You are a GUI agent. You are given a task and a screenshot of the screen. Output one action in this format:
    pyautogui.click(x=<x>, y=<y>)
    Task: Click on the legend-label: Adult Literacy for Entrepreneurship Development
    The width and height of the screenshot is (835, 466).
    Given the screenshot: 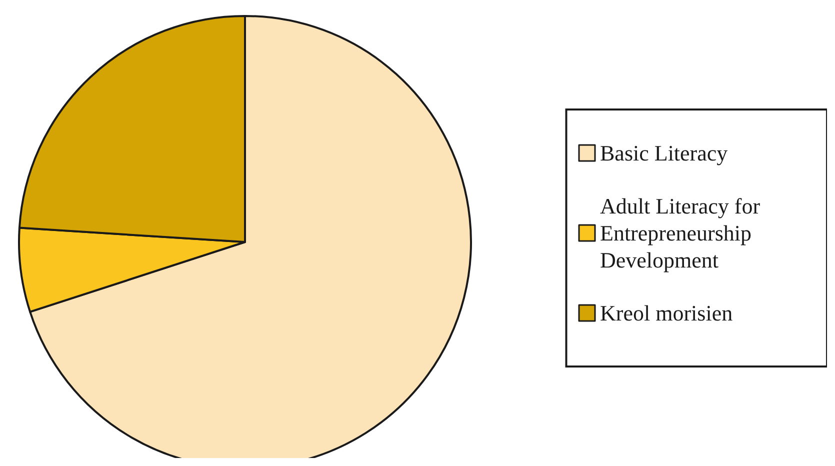 What is the action you would take?
    pyautogui.click(x=683, y=233)
    